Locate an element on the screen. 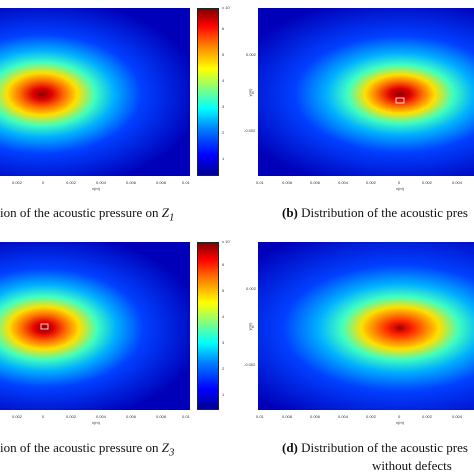 The width and height of the screenshot is (474, 474). heatmap-image-c is located at coordinates (95, 326).